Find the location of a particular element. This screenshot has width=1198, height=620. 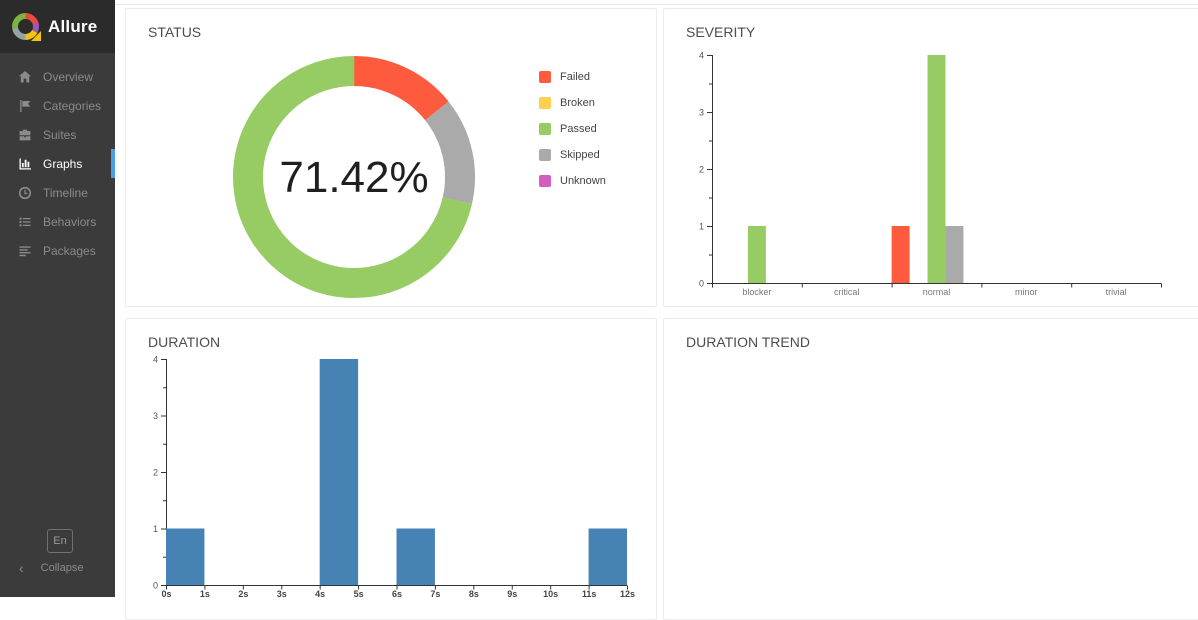

collapse-button: ‹ Collapse is located at coordinates (41, 568).